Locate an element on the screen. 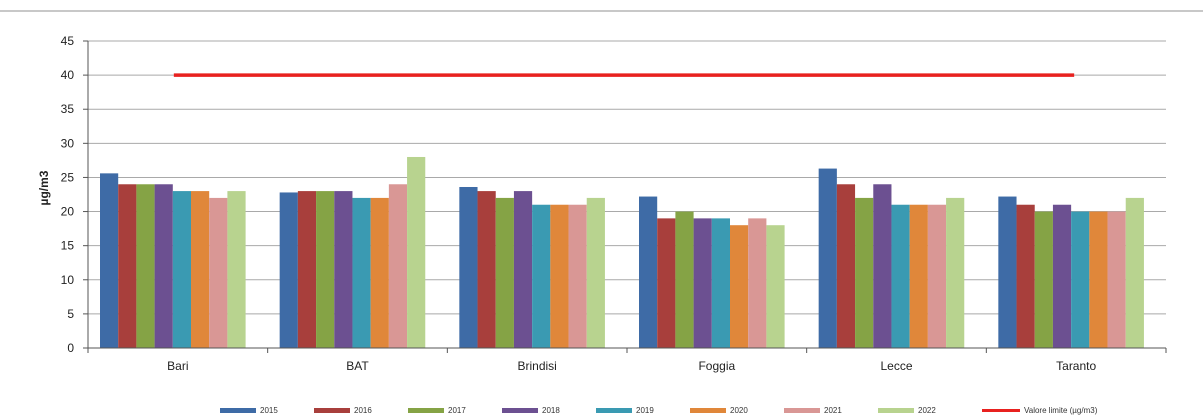 The image size is (1203, 420). y-tick-label: 20 is located at coordinates (68, 212).